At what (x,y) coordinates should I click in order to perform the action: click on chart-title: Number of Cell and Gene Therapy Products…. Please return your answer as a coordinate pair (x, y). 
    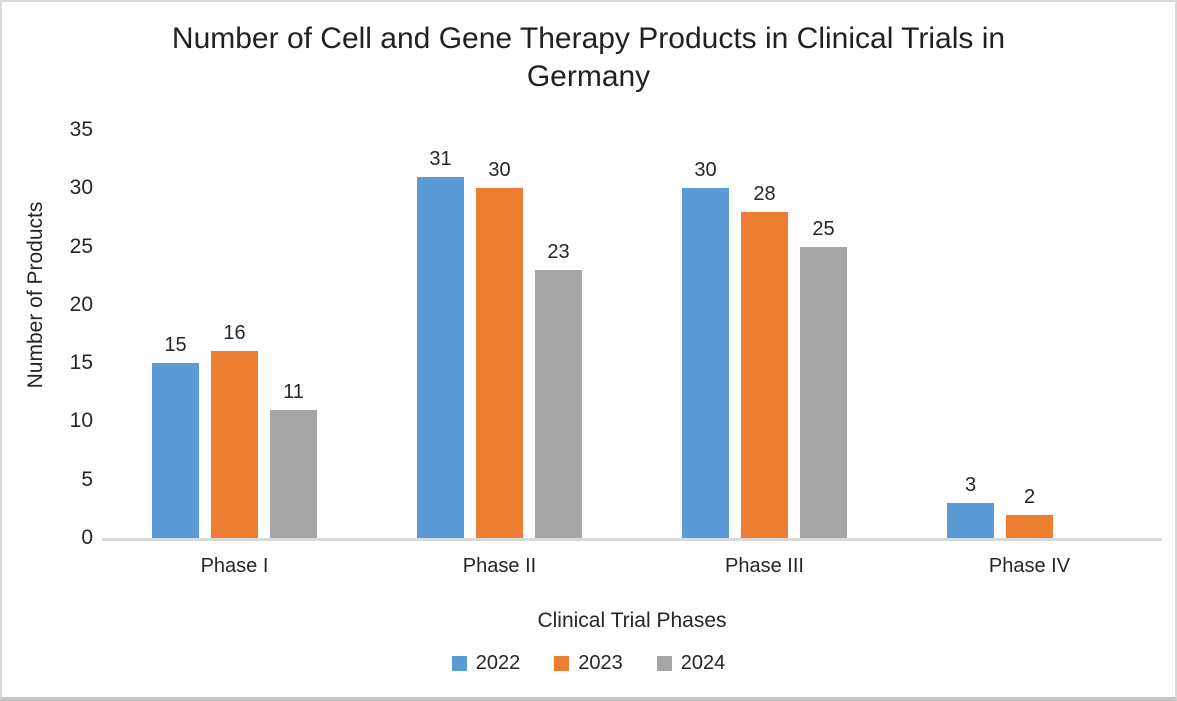
    Looking at the image, I should click on (588, 58).